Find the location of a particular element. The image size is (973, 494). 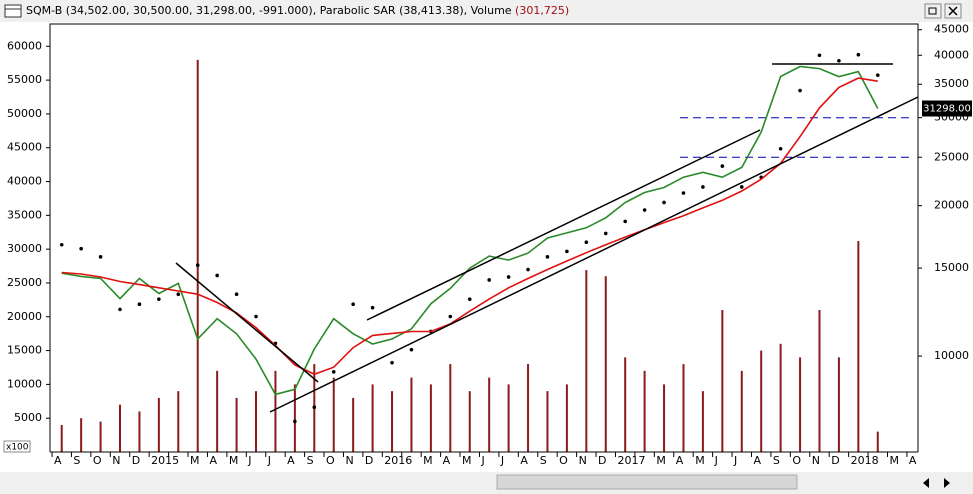

scroll-thumb is located at coordinates (647, 482).